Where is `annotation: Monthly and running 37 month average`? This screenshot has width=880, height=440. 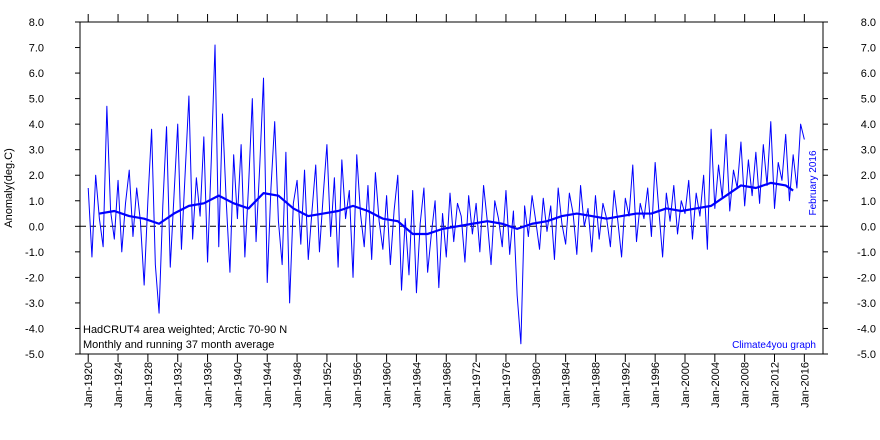
annotation: Monthly and running 37 month average is located at coordinates (178, 345).